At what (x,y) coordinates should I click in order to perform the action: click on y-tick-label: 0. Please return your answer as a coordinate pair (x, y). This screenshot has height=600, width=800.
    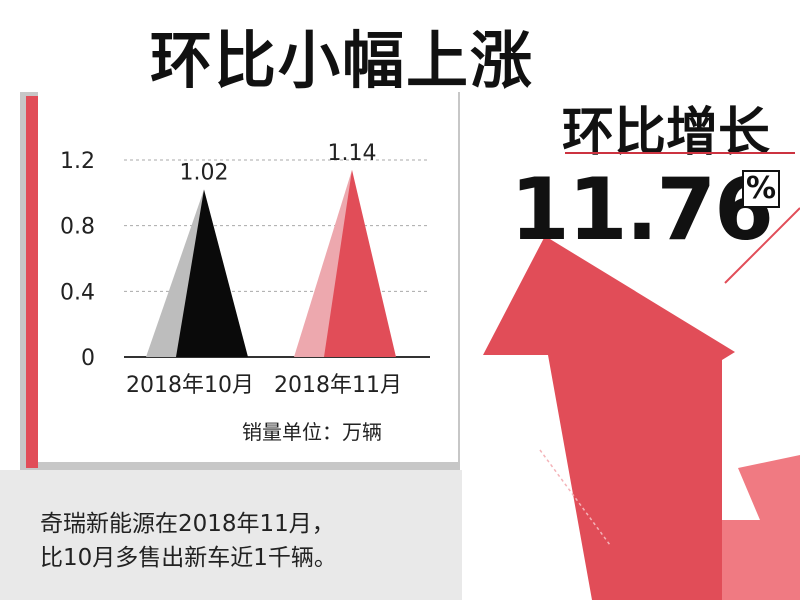
    Looking at the image, I should click on (88, 358).